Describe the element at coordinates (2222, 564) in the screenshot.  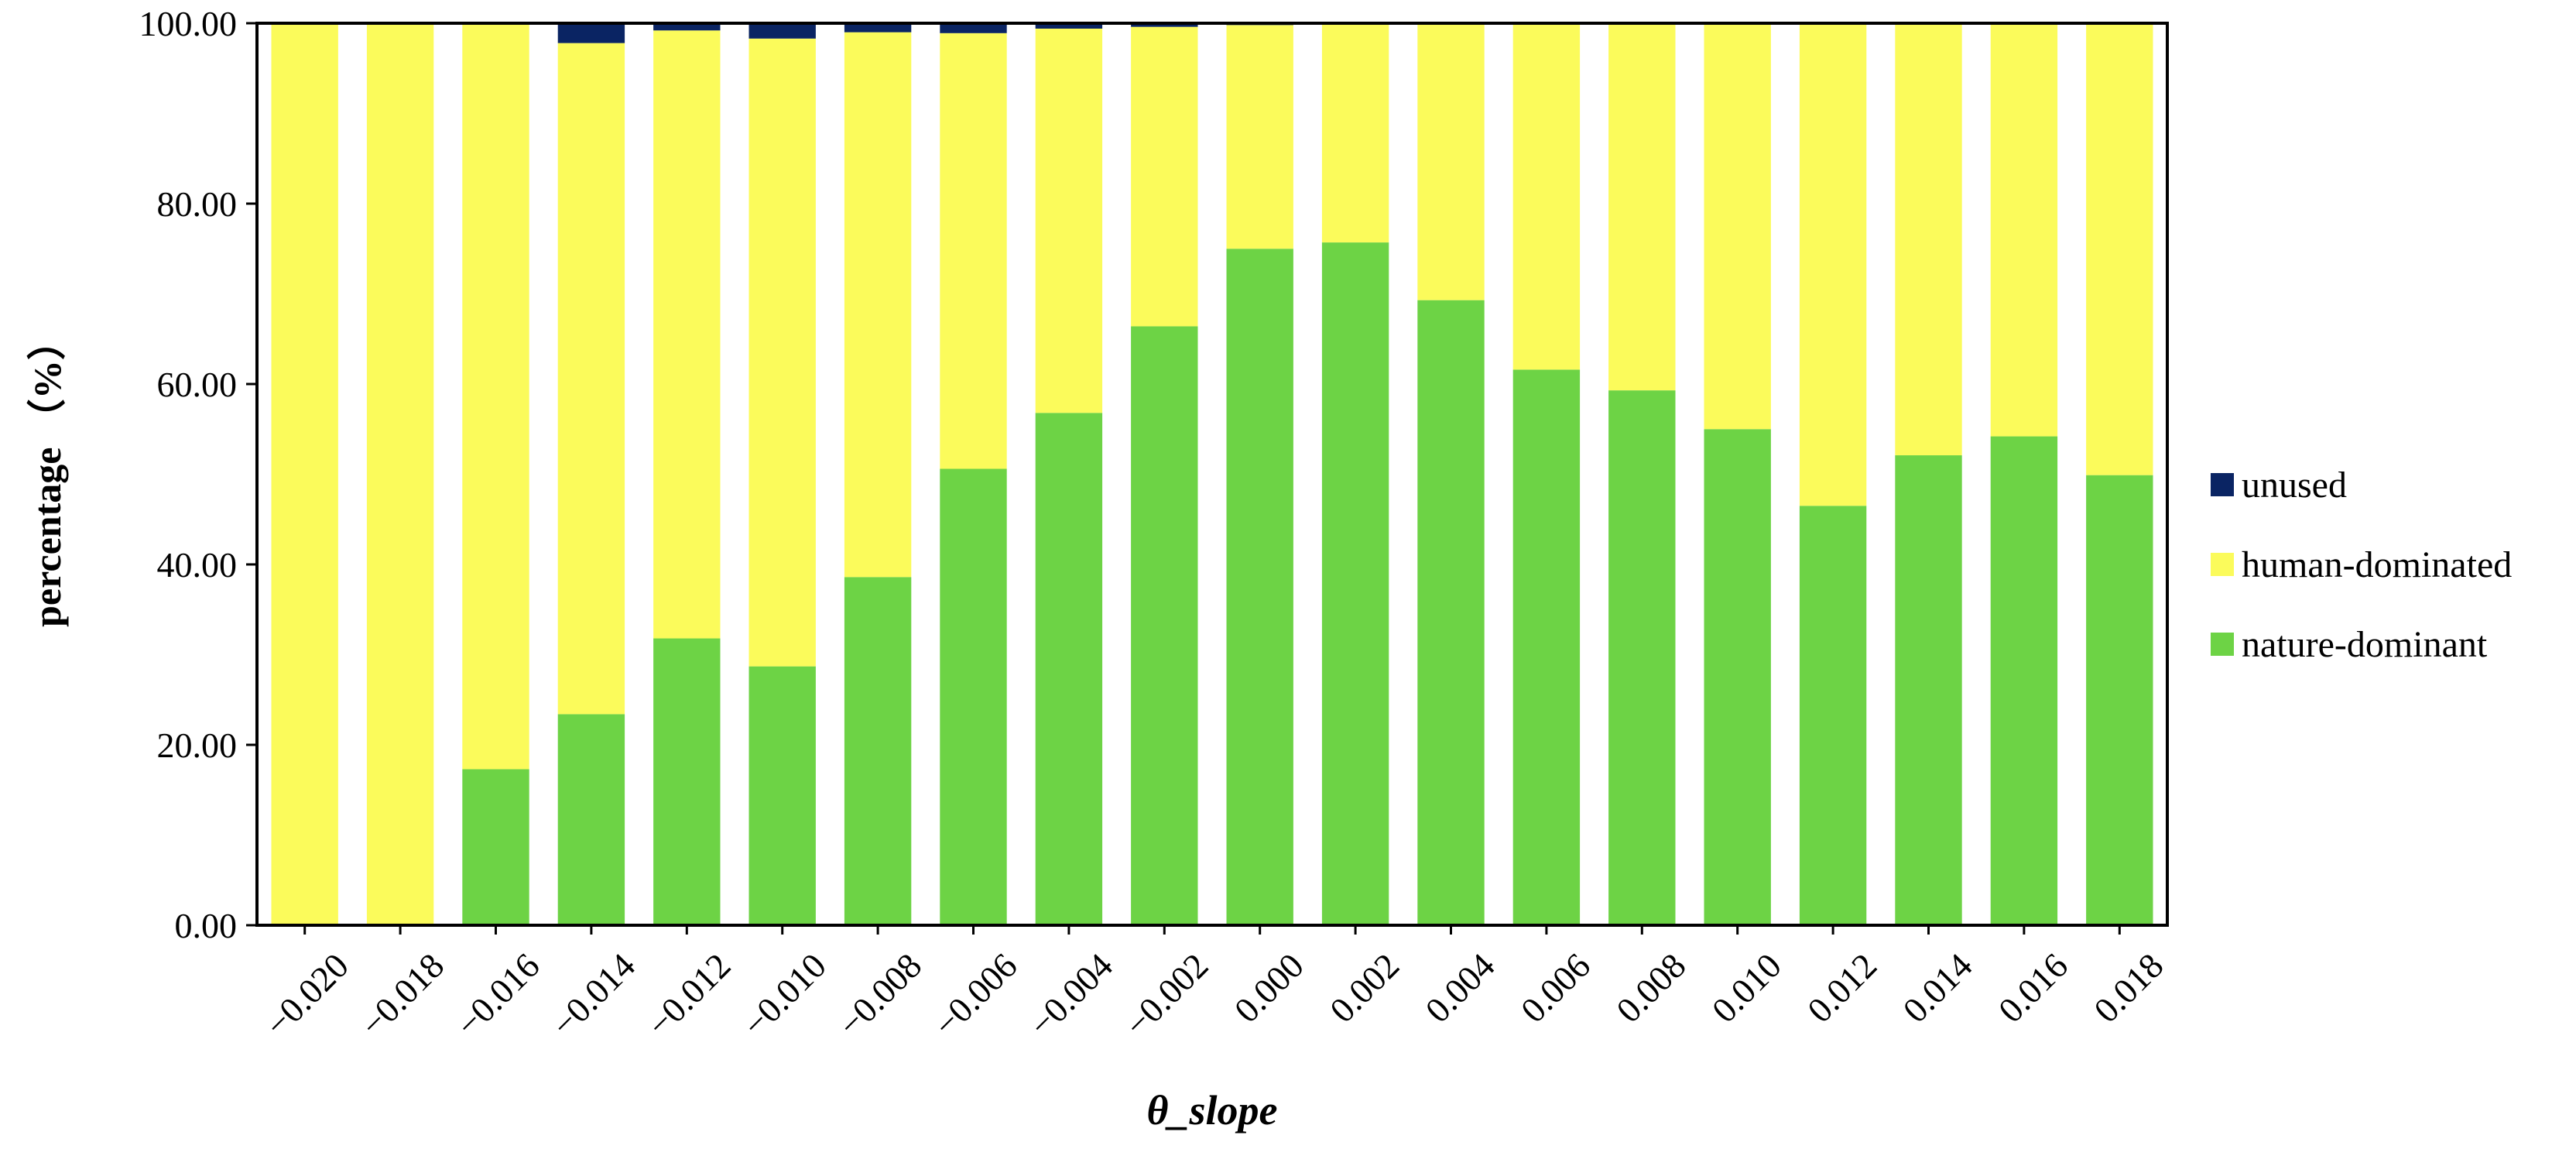
I see `legend-swatch-human-dominated` at that location.